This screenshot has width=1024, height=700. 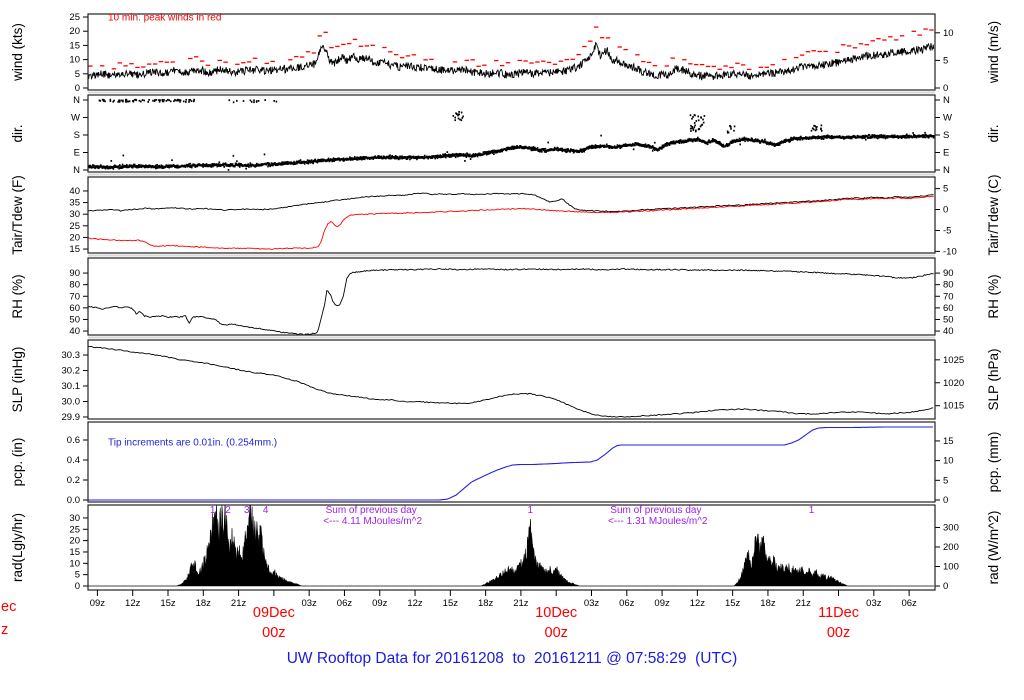 I want to click on rh-series-group, so click(x=511, y=301).